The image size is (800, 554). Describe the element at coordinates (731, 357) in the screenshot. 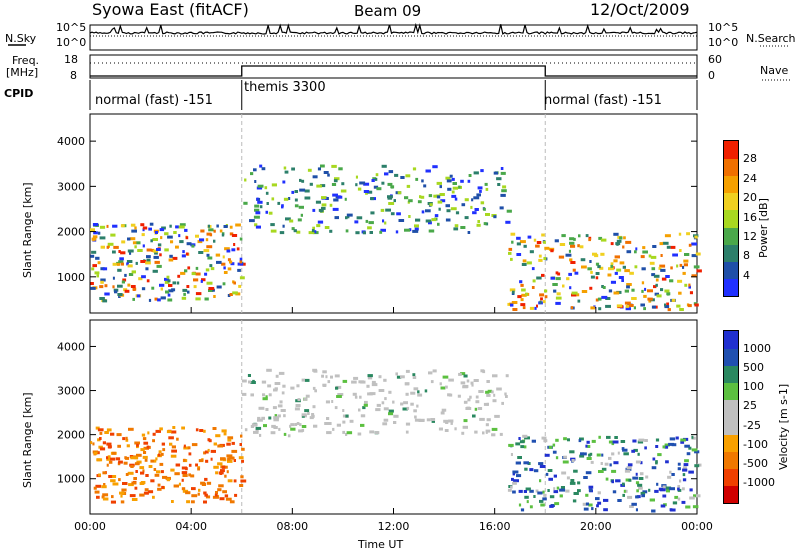

I see `velocity-colorbar-segment` at that location.